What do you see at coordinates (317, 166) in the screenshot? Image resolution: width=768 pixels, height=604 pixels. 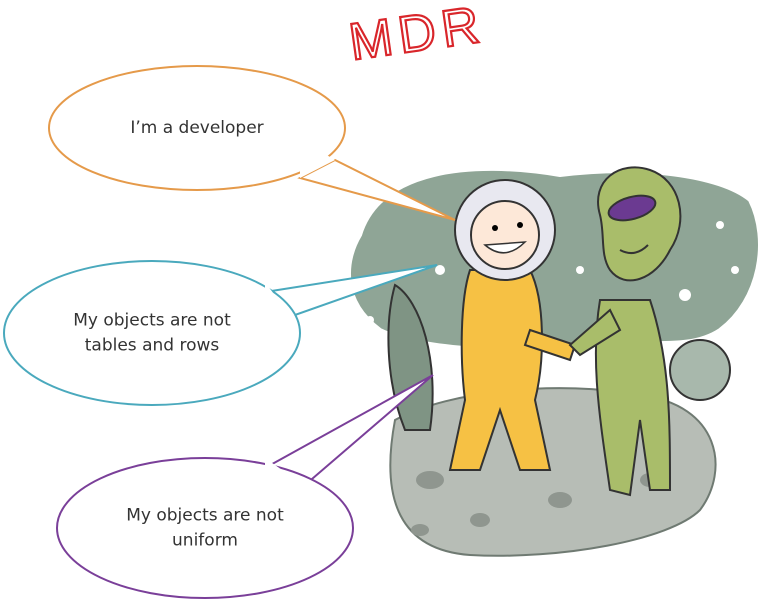 I see `callout-tail-fill` at bounding box center [317, 166].